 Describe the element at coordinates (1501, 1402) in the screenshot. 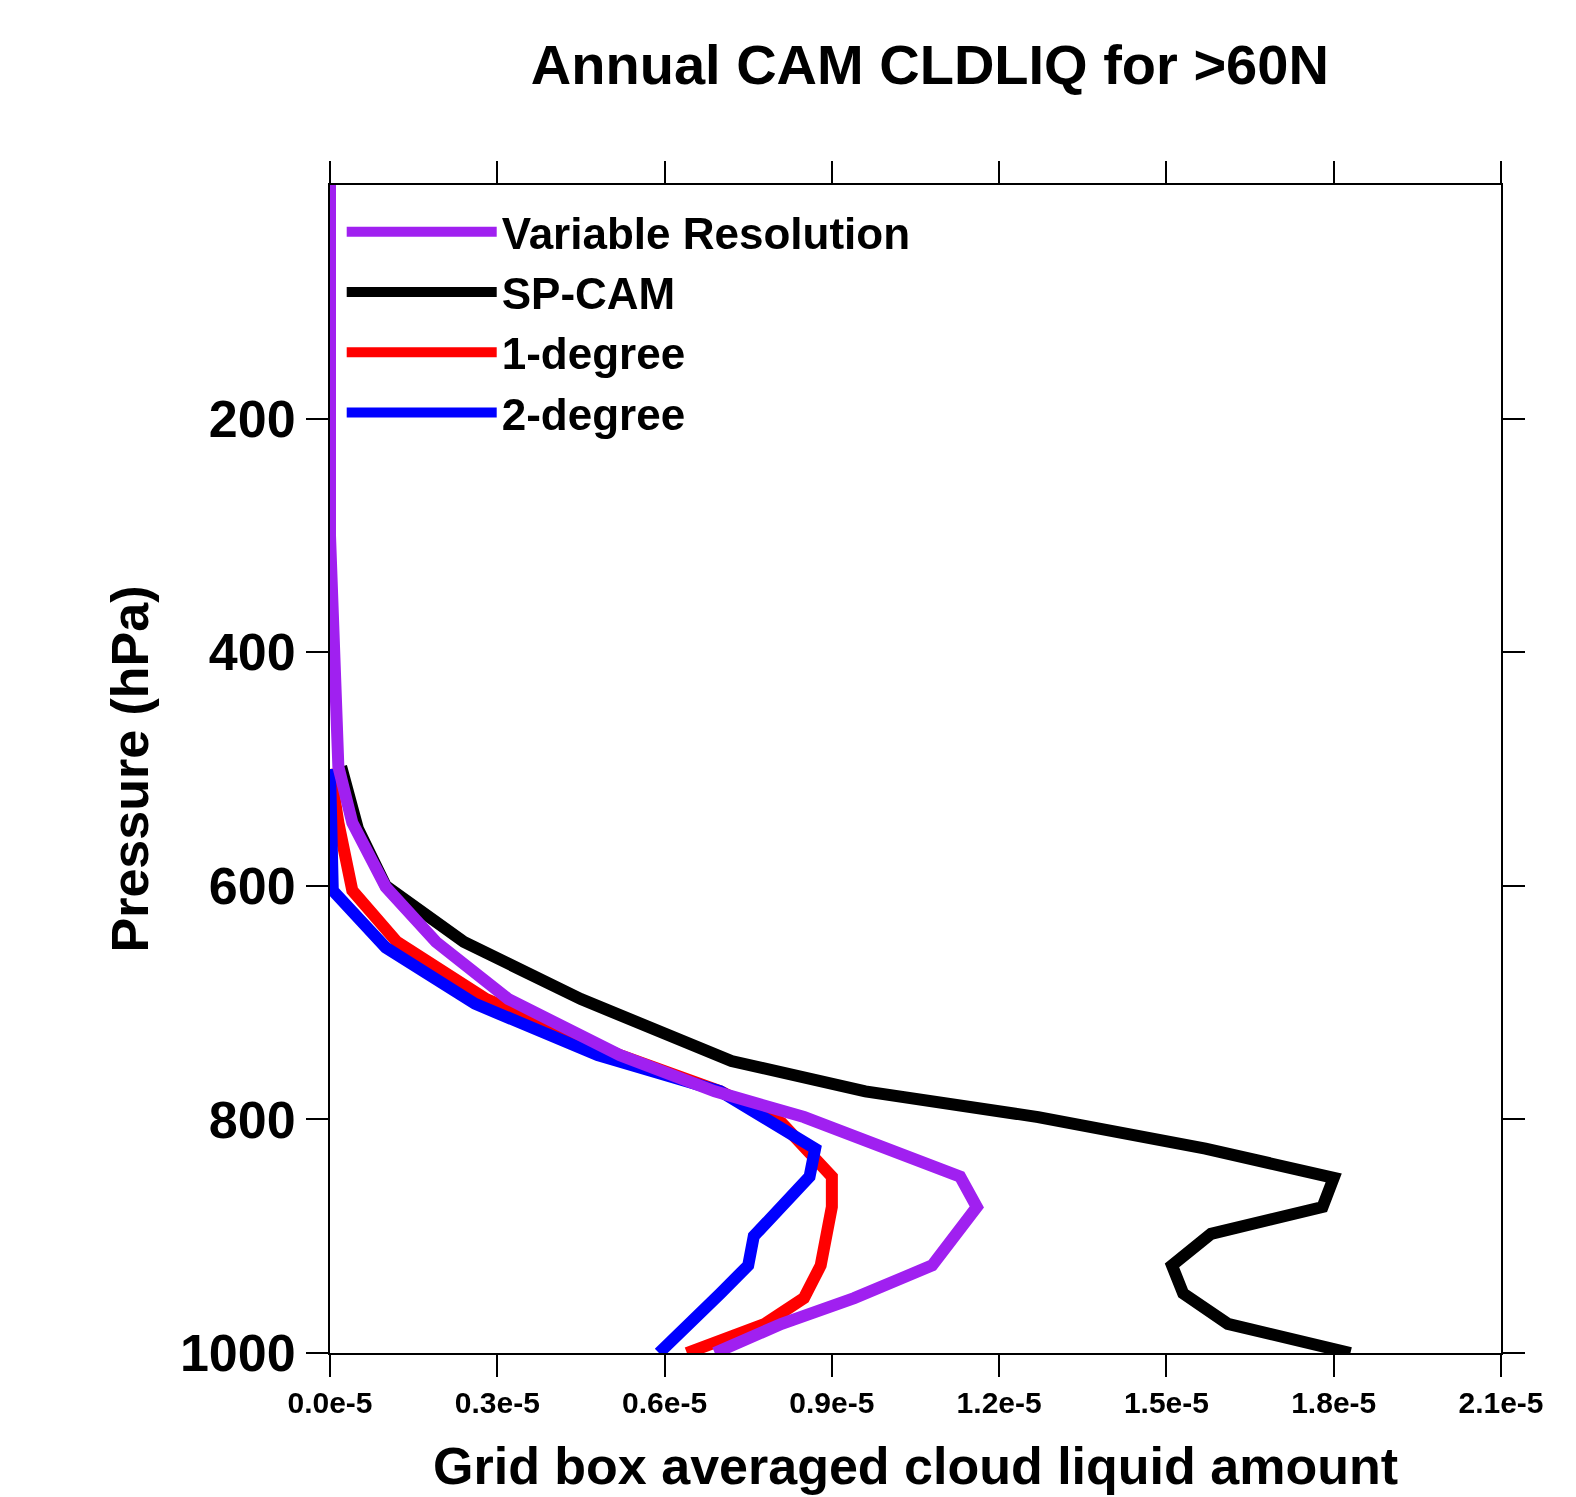

I see `x-tick-label: 2.1e-5` at that location.